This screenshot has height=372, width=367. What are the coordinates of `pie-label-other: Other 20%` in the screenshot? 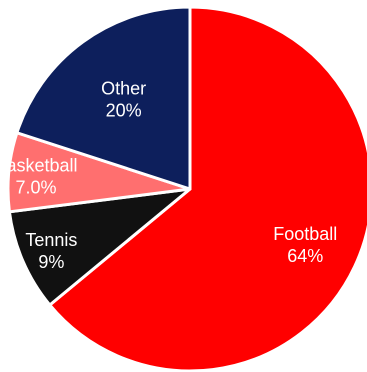 It's located at (123, 100).